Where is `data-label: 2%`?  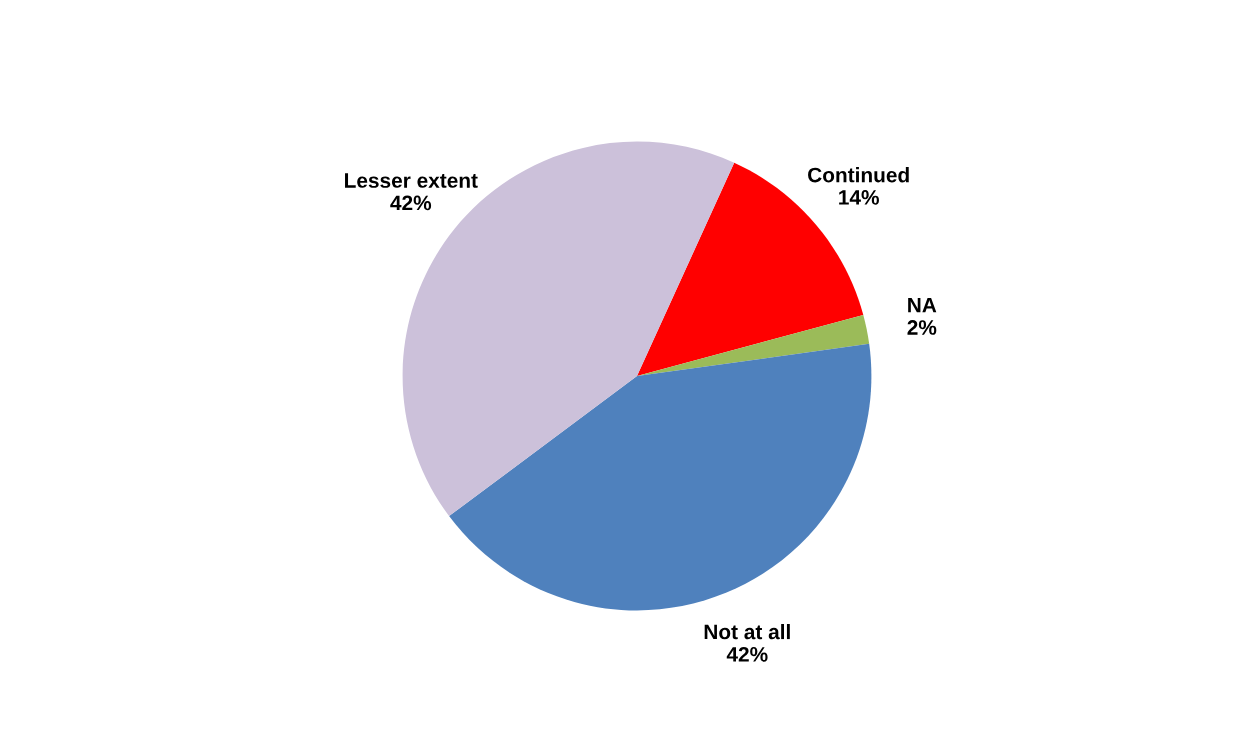
data-label: 2% is located at coordinates (922, 327).